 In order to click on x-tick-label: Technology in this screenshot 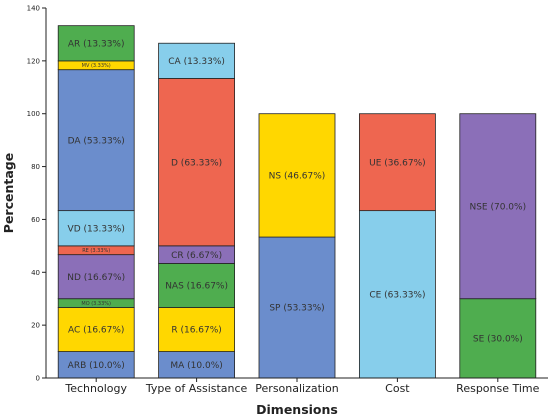, I will do `click(95, 388)`.